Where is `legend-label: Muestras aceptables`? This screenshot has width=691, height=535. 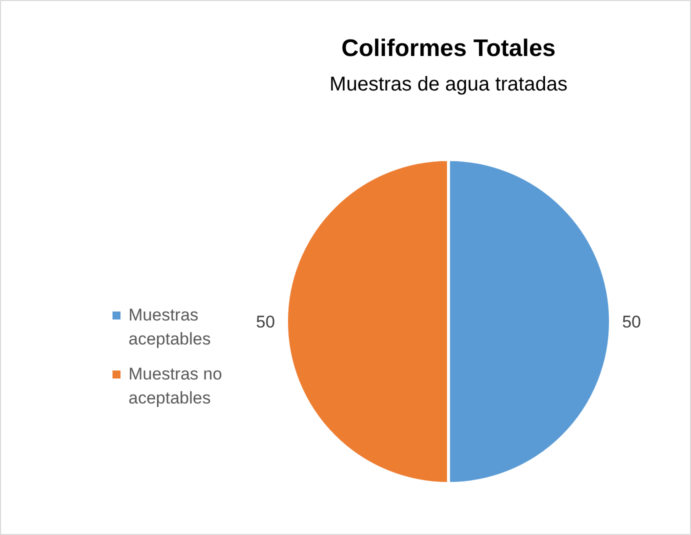 legend-label: Muestras aceptables is located at coordinates (169, 327).